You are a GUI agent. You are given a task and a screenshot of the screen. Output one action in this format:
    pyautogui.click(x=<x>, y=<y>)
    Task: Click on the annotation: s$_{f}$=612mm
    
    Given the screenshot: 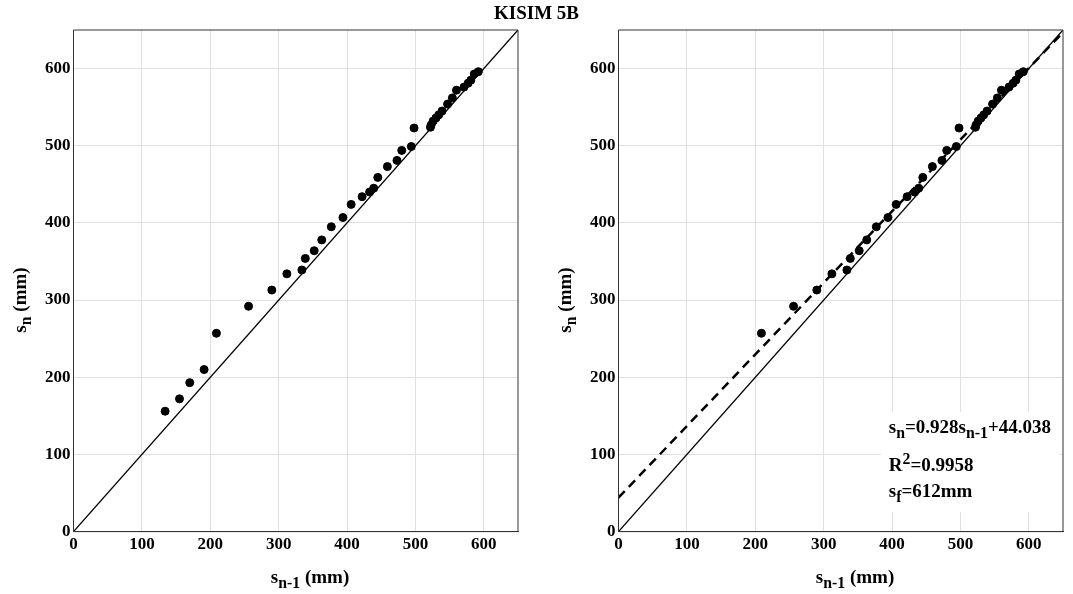 What is the action you would take?
    pyautogui.click(x=931, y=493)
    